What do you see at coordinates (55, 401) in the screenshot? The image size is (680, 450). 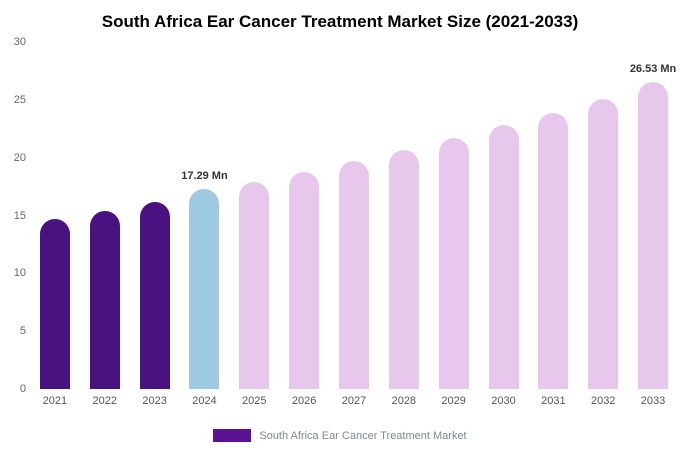 I see `x-axis-label: 2021` at bounding box center [55, 401].